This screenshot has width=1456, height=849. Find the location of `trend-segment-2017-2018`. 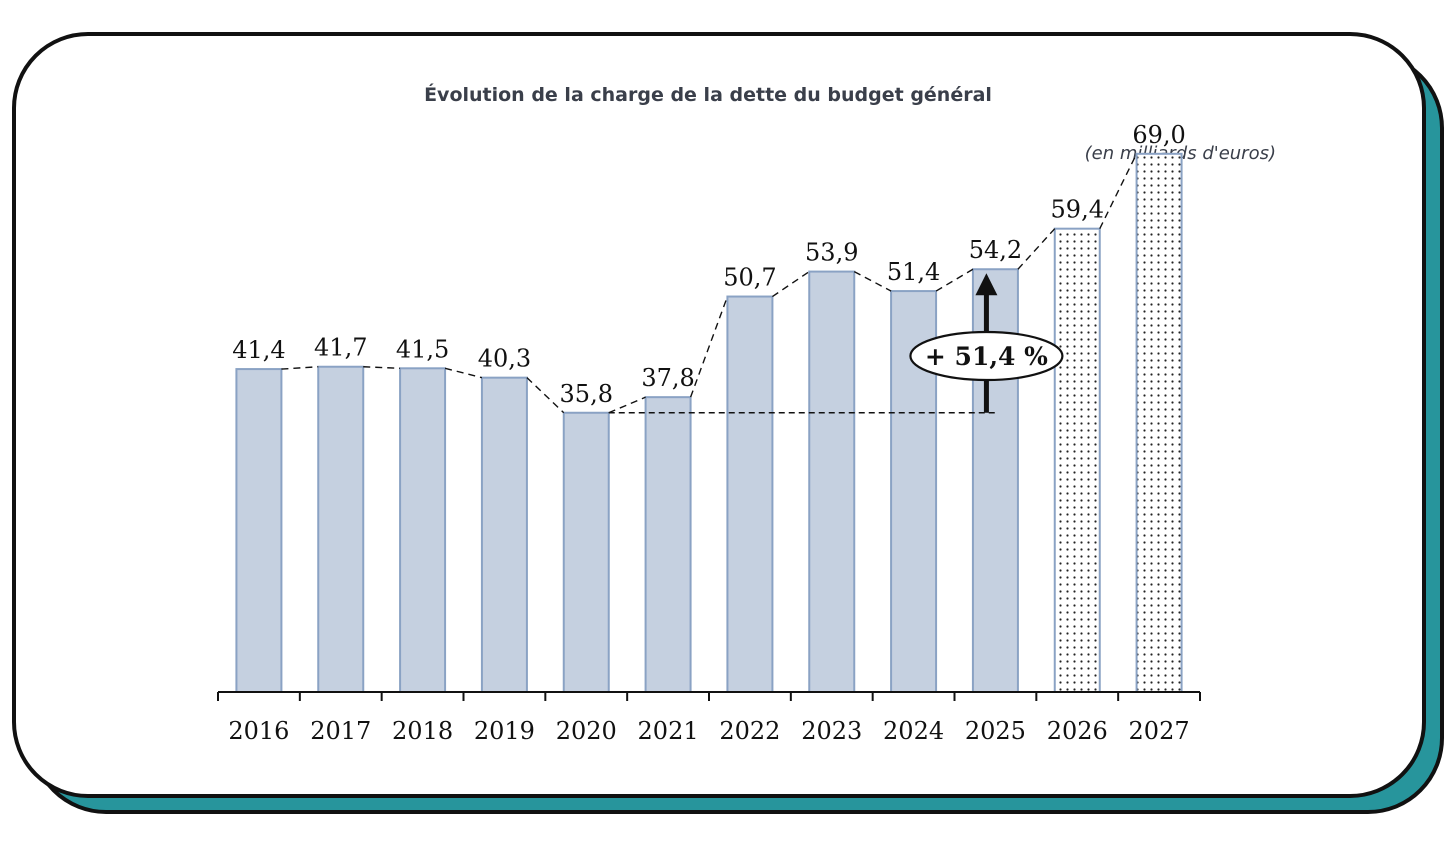

trend-segment-2017-2018 is located at coordinates (382, 367).